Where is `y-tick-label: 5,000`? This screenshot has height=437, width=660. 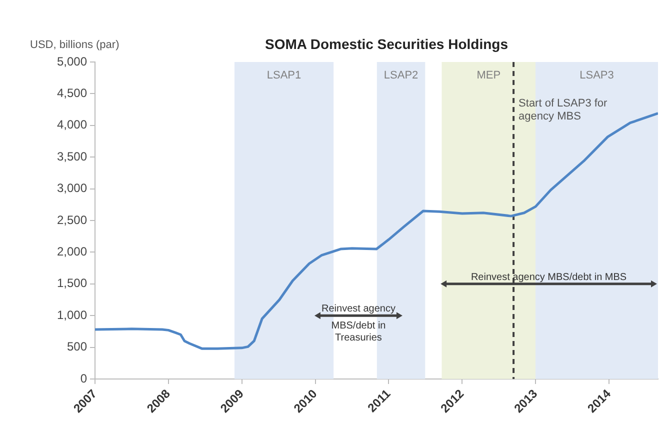 y-tick-label: 5,000 is located at coordinates (72, 61).